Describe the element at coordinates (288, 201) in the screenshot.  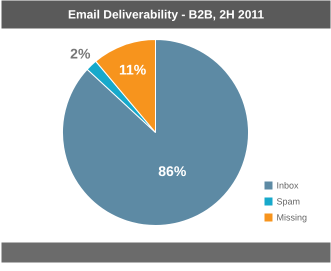
I see `legend-label: Spam` at that location.